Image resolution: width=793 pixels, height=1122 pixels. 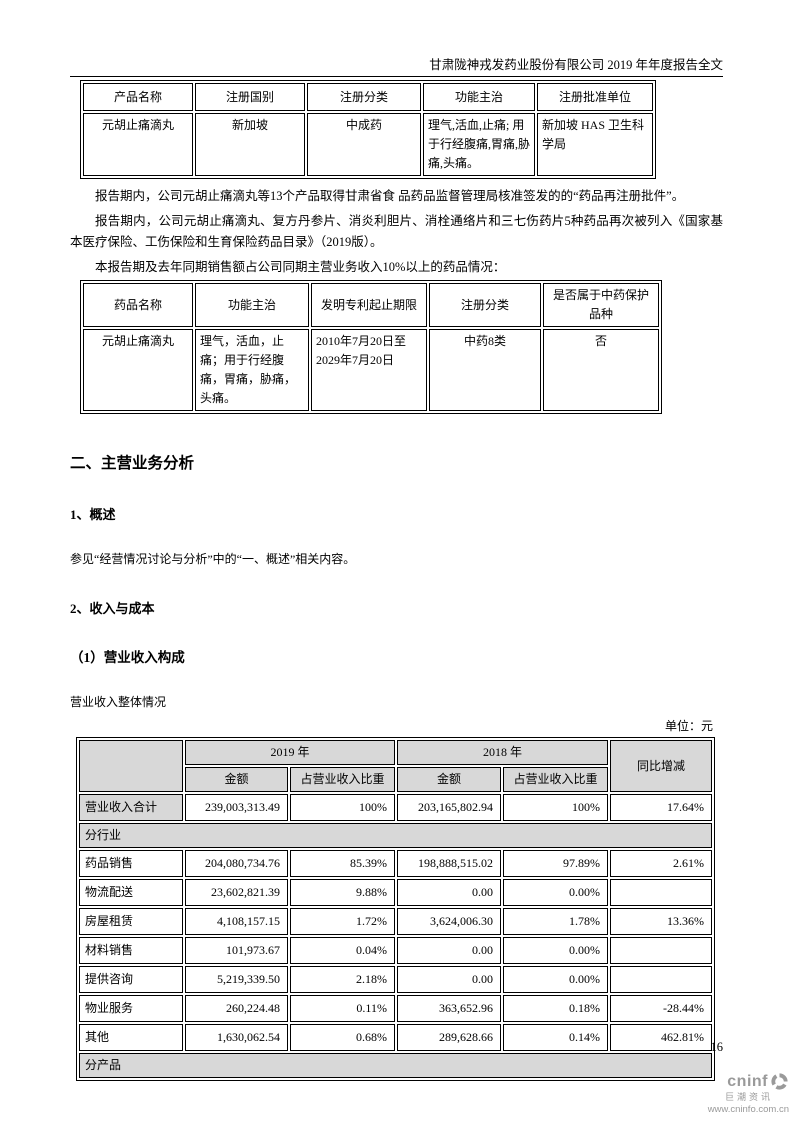 I want to click on amount-2018: 289,628.66, so click(x=448, y=1037).